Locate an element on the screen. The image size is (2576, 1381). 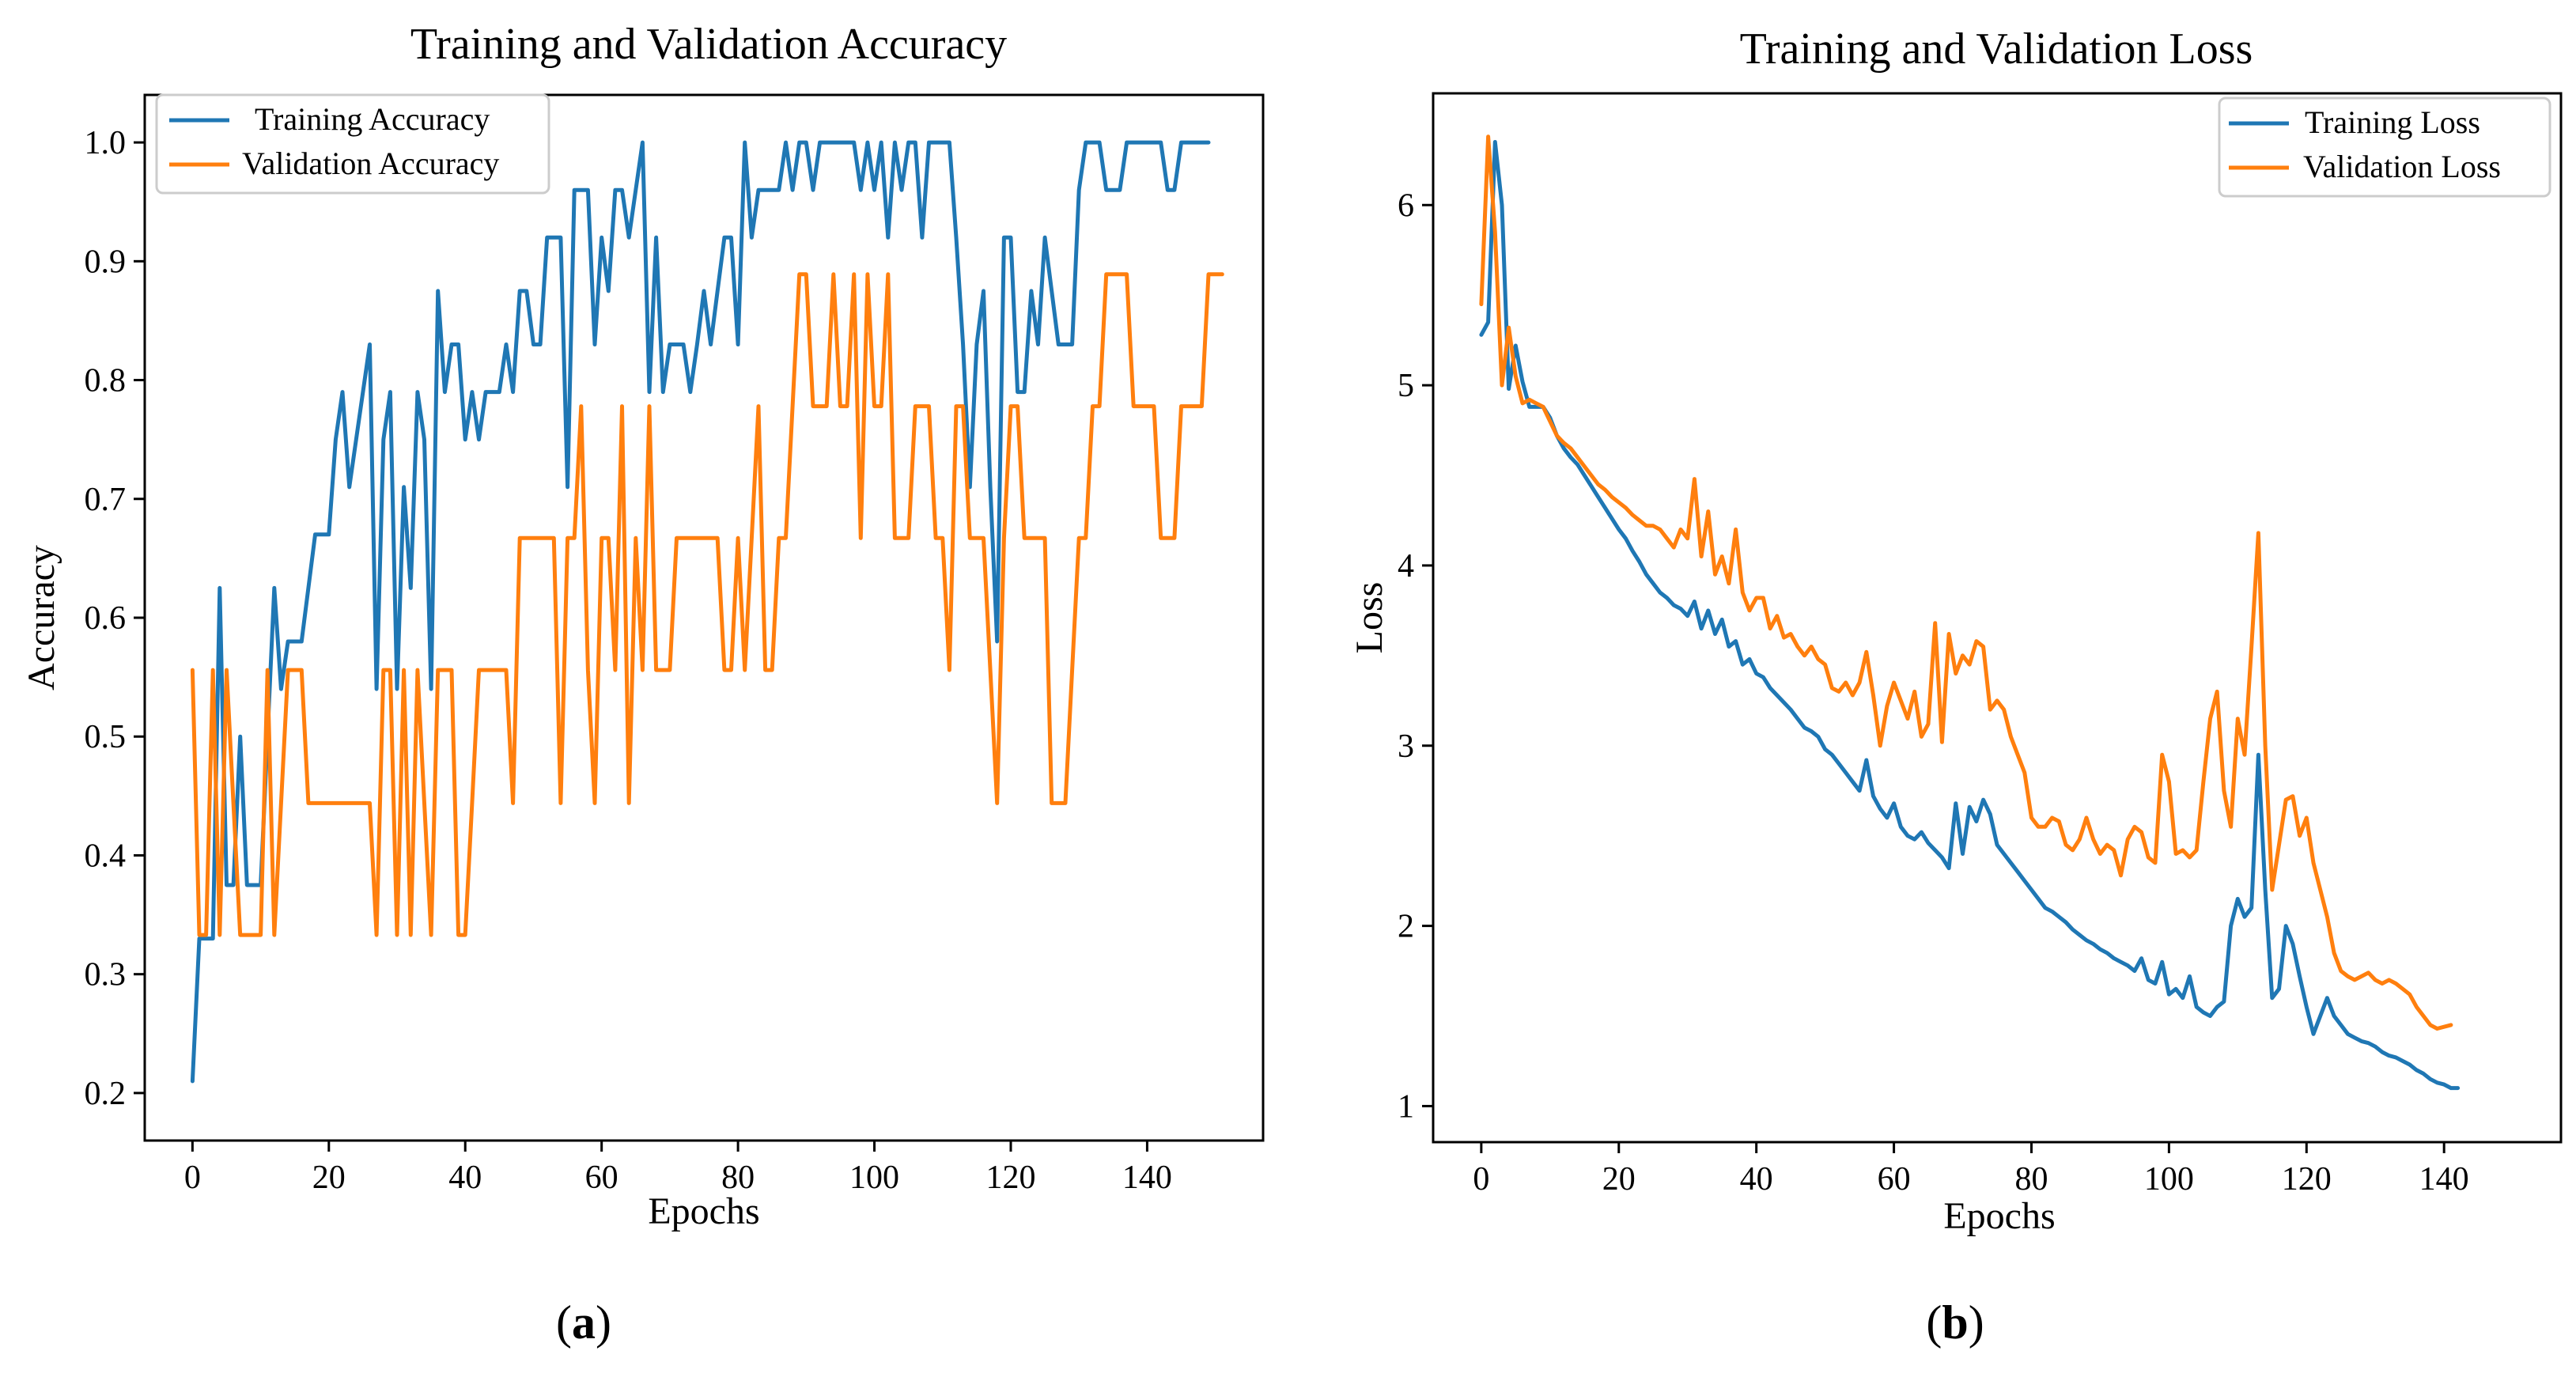
y-tick-label: 0.7 is located at coordinates (106, 500).